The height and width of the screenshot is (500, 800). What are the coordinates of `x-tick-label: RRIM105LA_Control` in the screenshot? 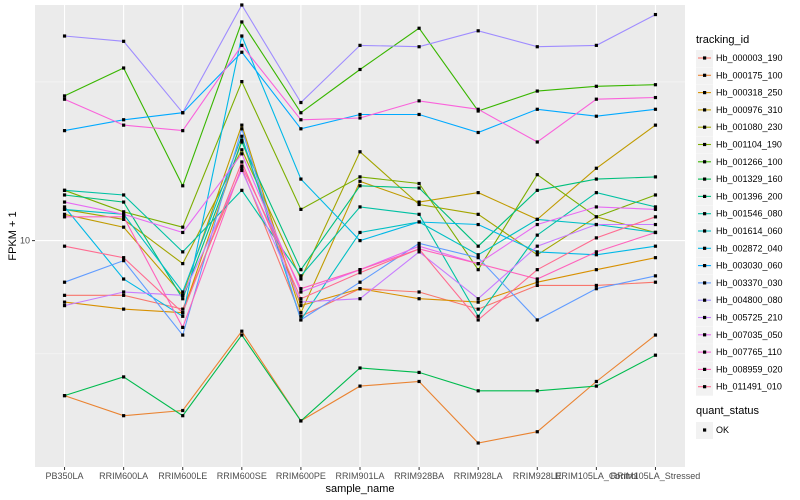 It's located at (596, 476).